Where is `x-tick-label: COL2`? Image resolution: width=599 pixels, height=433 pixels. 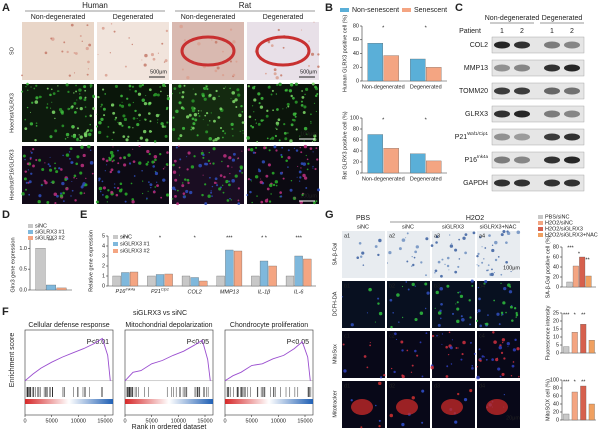 x-tick-label: COL2 is located at coordinates (194, 292).